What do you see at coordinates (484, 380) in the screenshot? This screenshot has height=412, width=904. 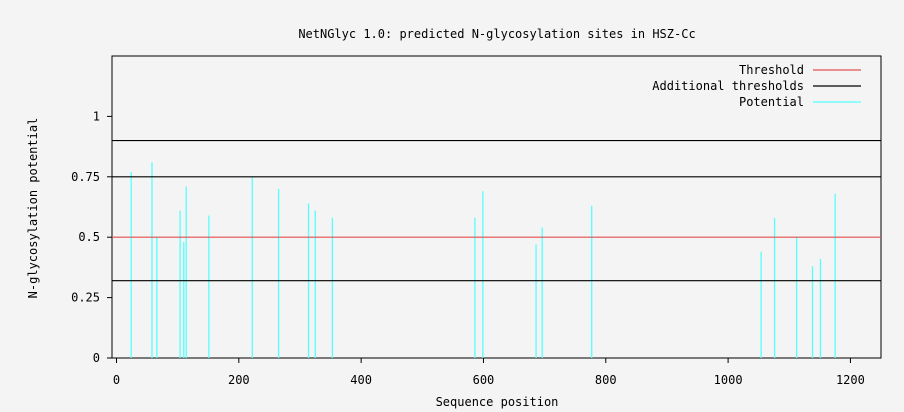 I see `x-tick-label: 600` at bounding box center [484, 380].